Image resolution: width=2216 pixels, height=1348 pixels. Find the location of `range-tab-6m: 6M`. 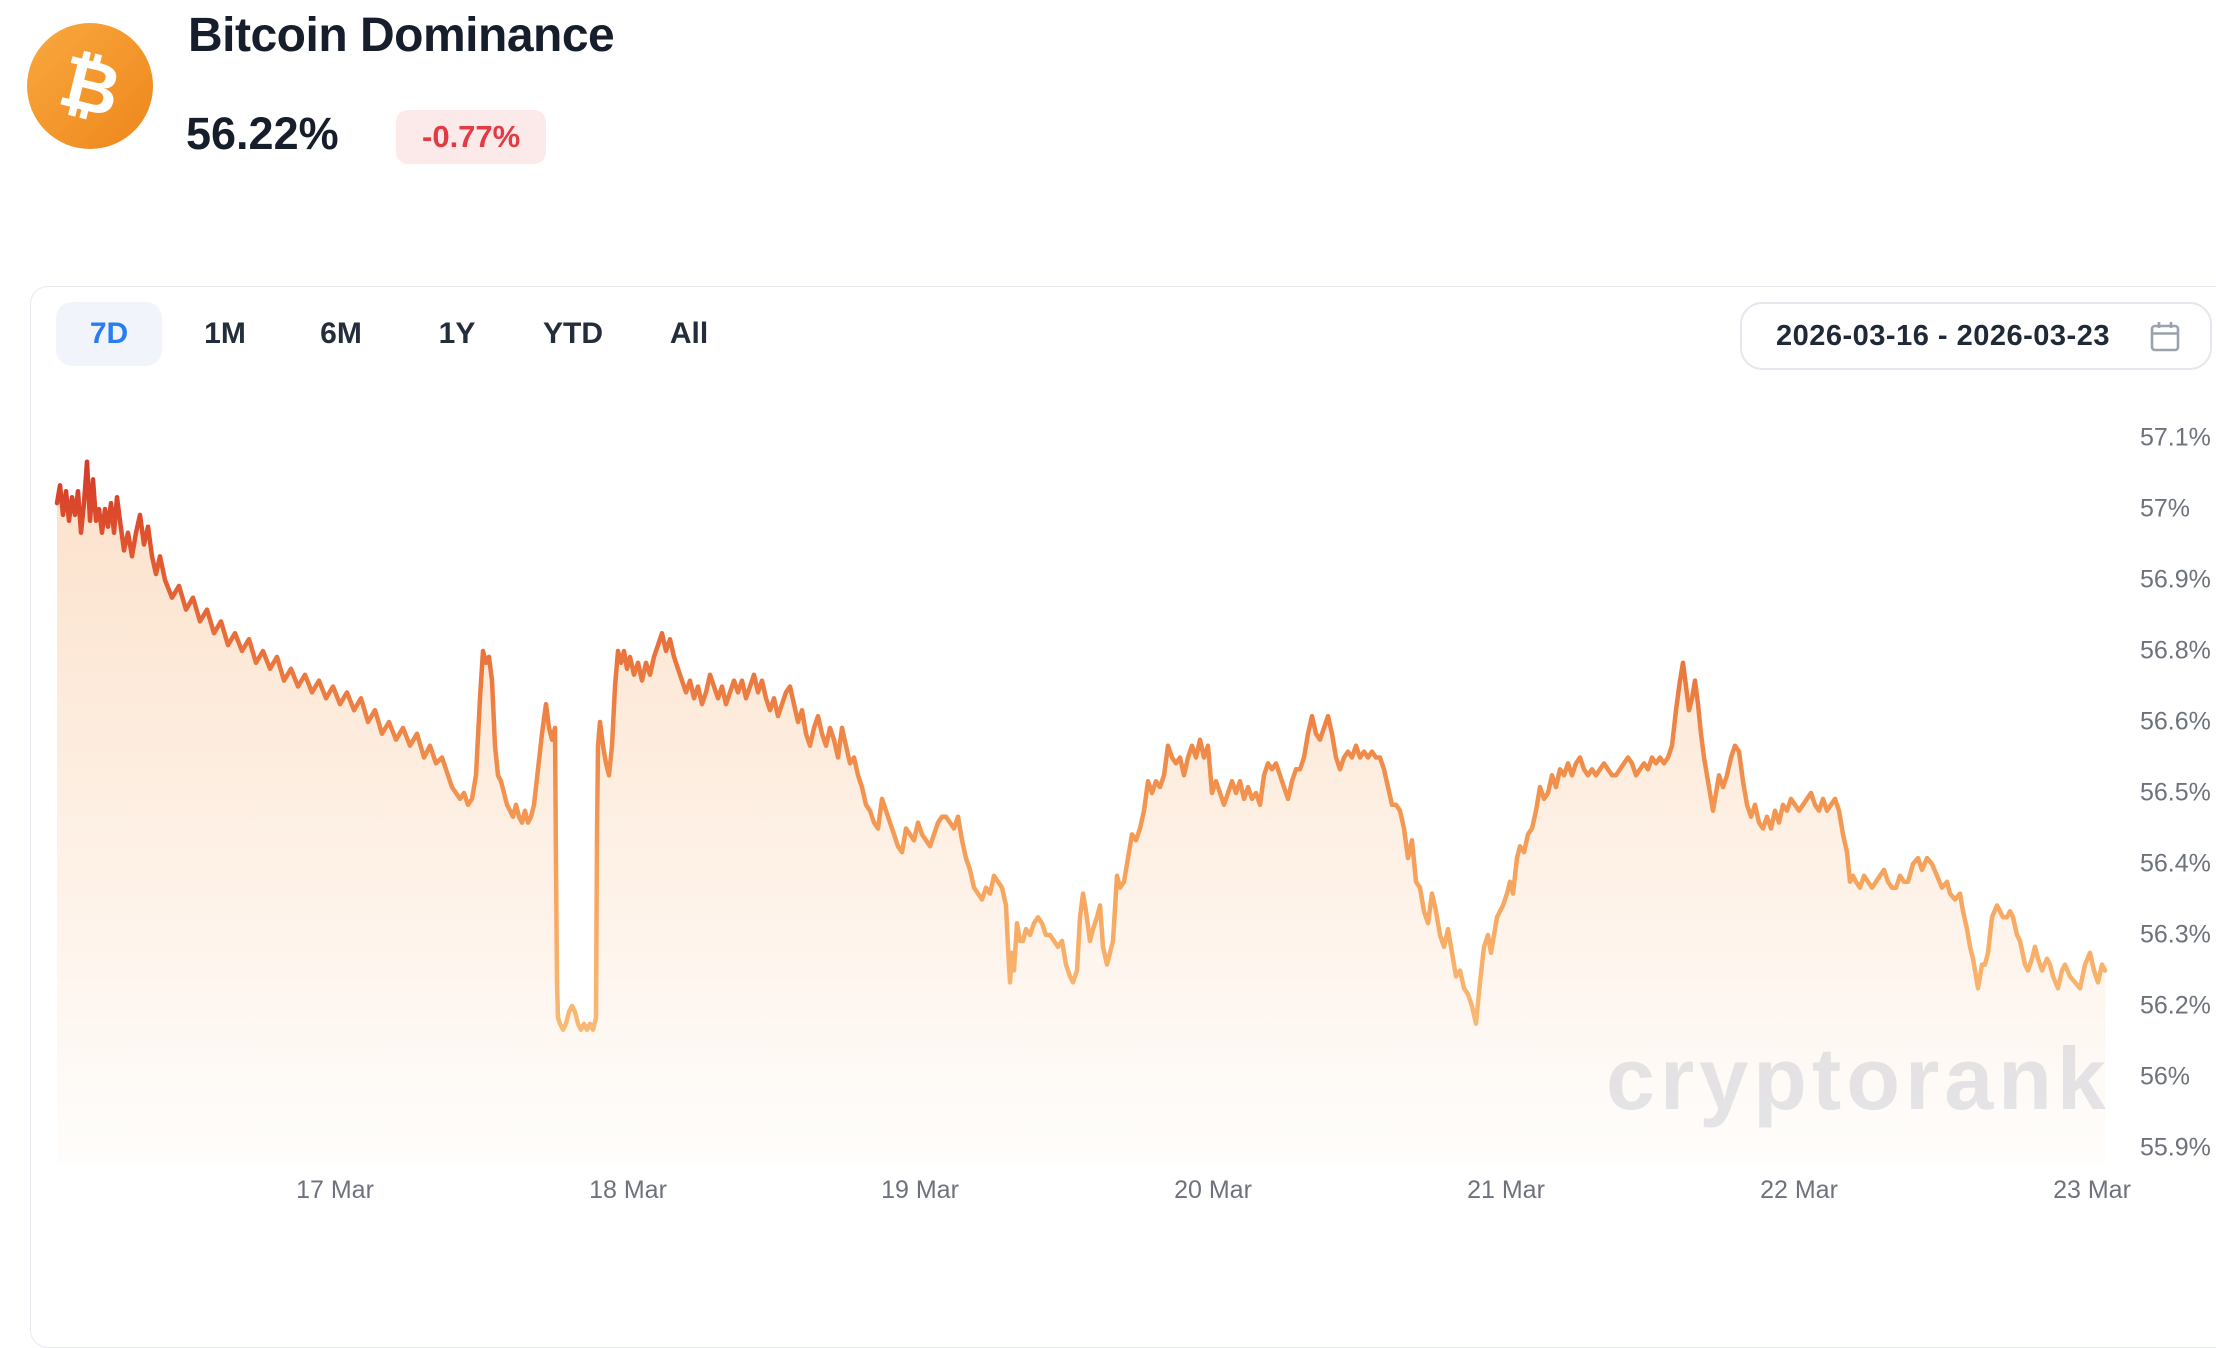

range-tab-6m: 6M is located at coordinates (341, 333).